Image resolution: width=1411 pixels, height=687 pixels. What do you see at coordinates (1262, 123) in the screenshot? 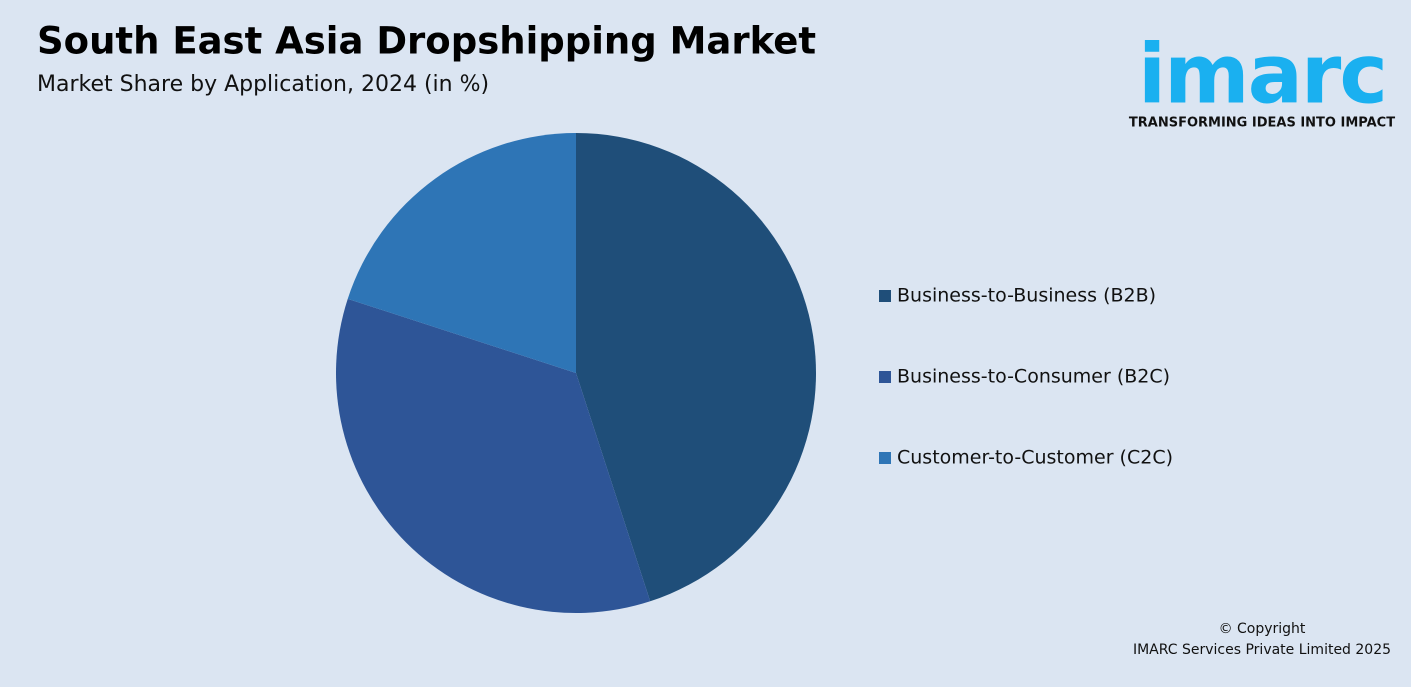
I see `brand-tagline: TRANSFORMING IDEAS INTO IMPACT` at bounding box center [1262, 123].